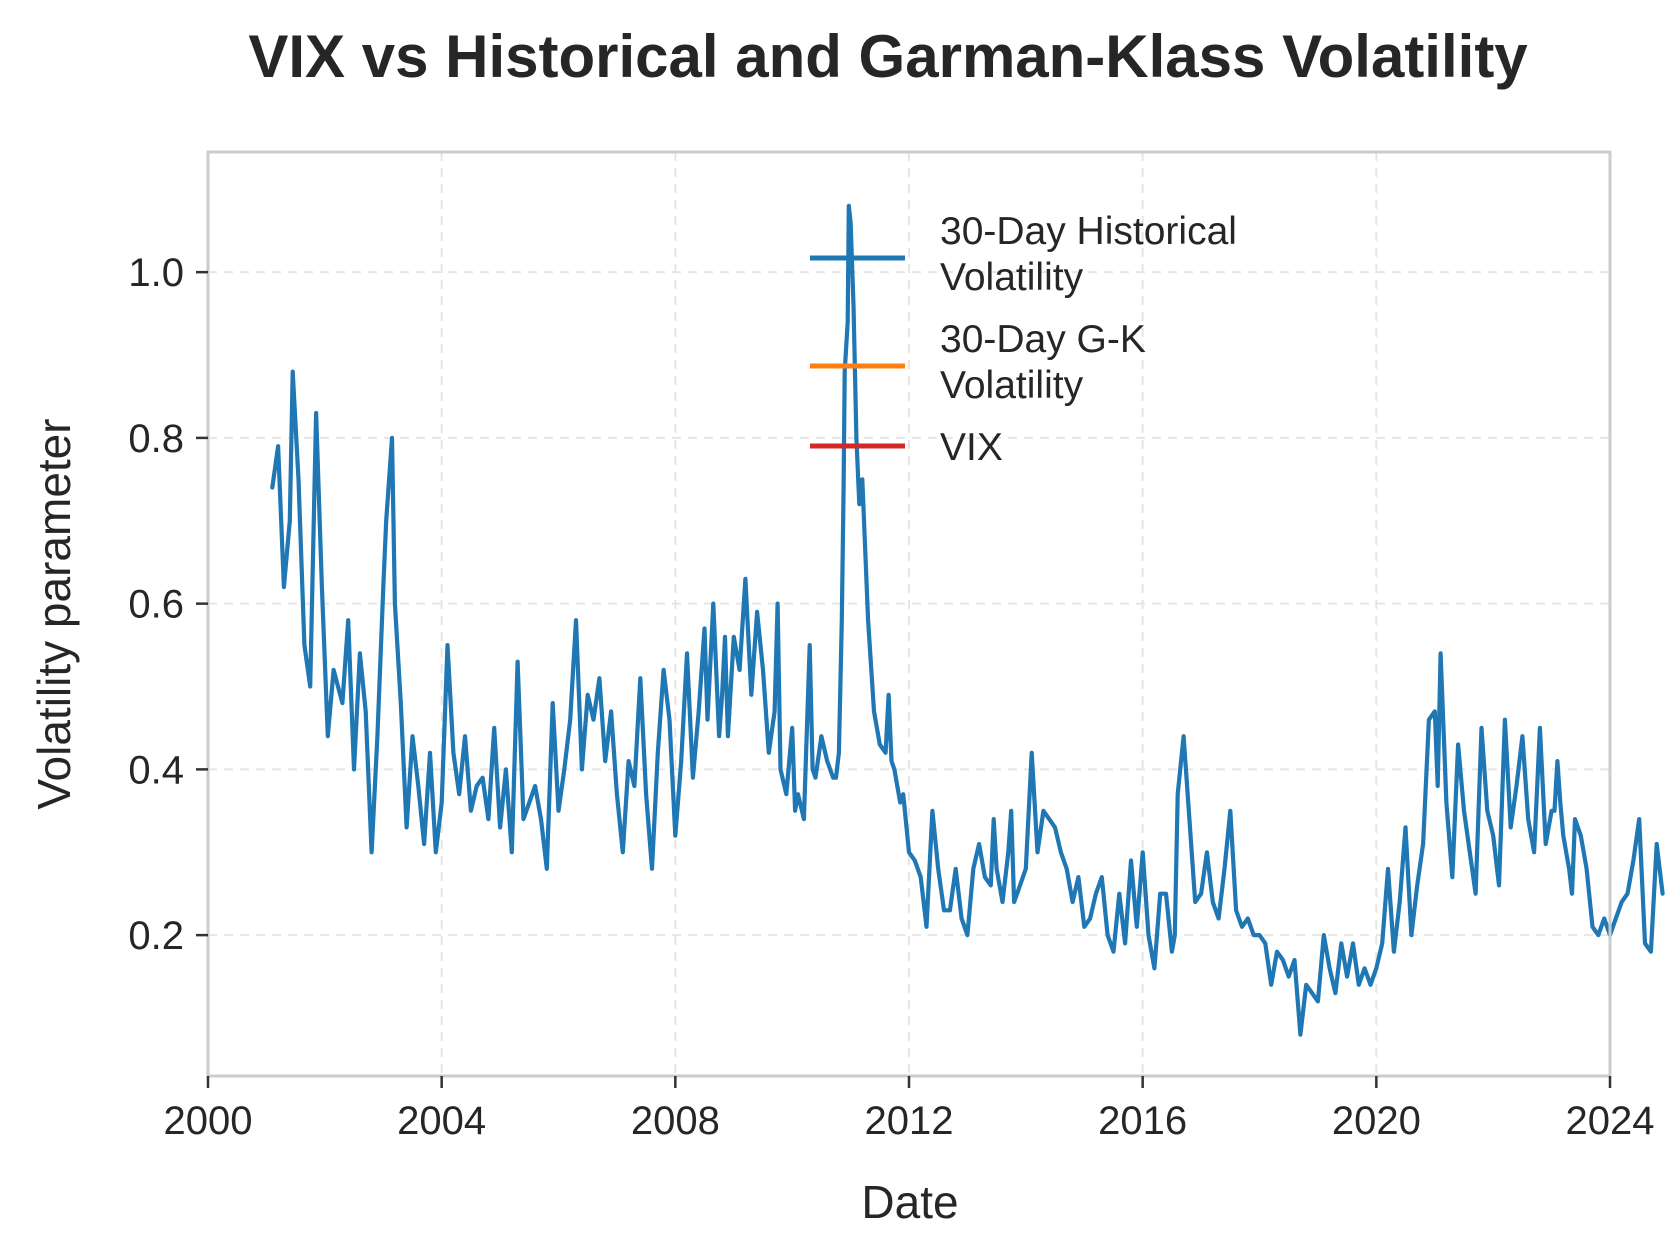 Image resolution: width=1680 pixels, height=1256 pixels. I want to click on y-tick-label: 0.4, so click(156, 770).